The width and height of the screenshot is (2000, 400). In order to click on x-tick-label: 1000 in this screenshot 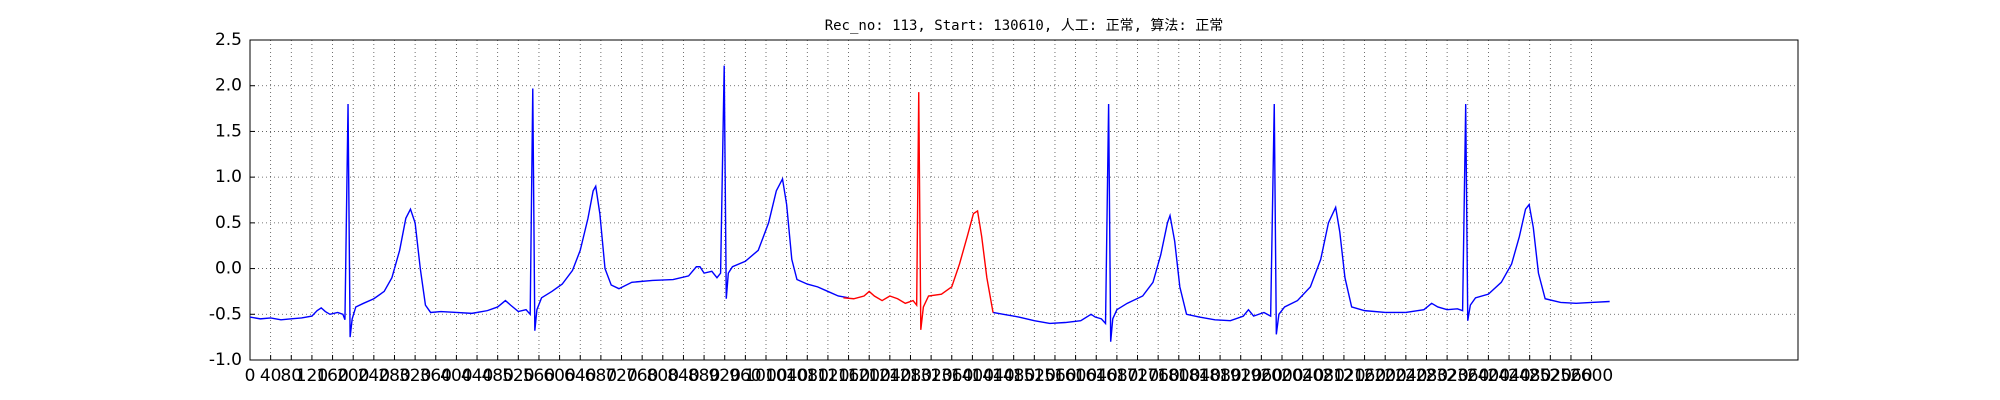, I will do `click(765, 376)`.